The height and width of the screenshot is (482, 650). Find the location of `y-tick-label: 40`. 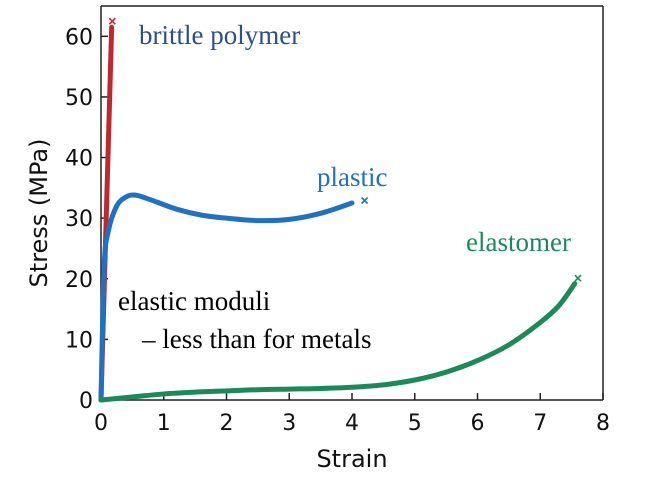

y-tick-label: 40 is located at coordinates (79, 159).